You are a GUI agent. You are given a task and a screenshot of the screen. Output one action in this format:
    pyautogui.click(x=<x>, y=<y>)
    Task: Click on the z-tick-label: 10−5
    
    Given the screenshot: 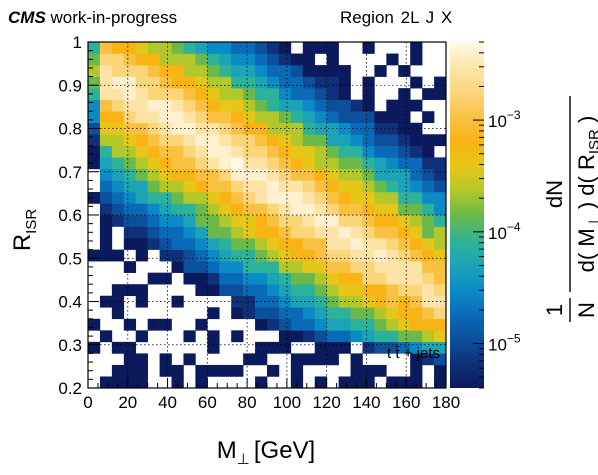 What is the action you would take?
    pyautogui.click(x=504, y=343)
    